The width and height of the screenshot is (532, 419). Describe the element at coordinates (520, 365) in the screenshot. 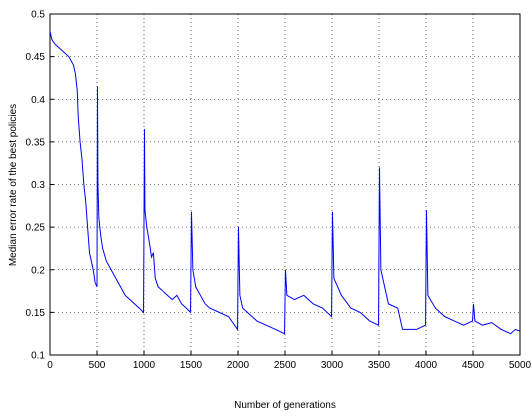

I see `x-tick-label: 5000` at that location.